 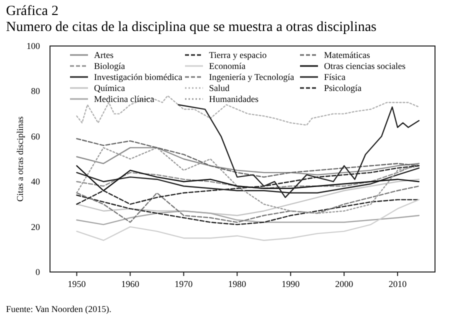 What do you see at coordinates (35, 227) in the screenshot?
I see `y-tick-label: 20` at bounding box center [35, 227].